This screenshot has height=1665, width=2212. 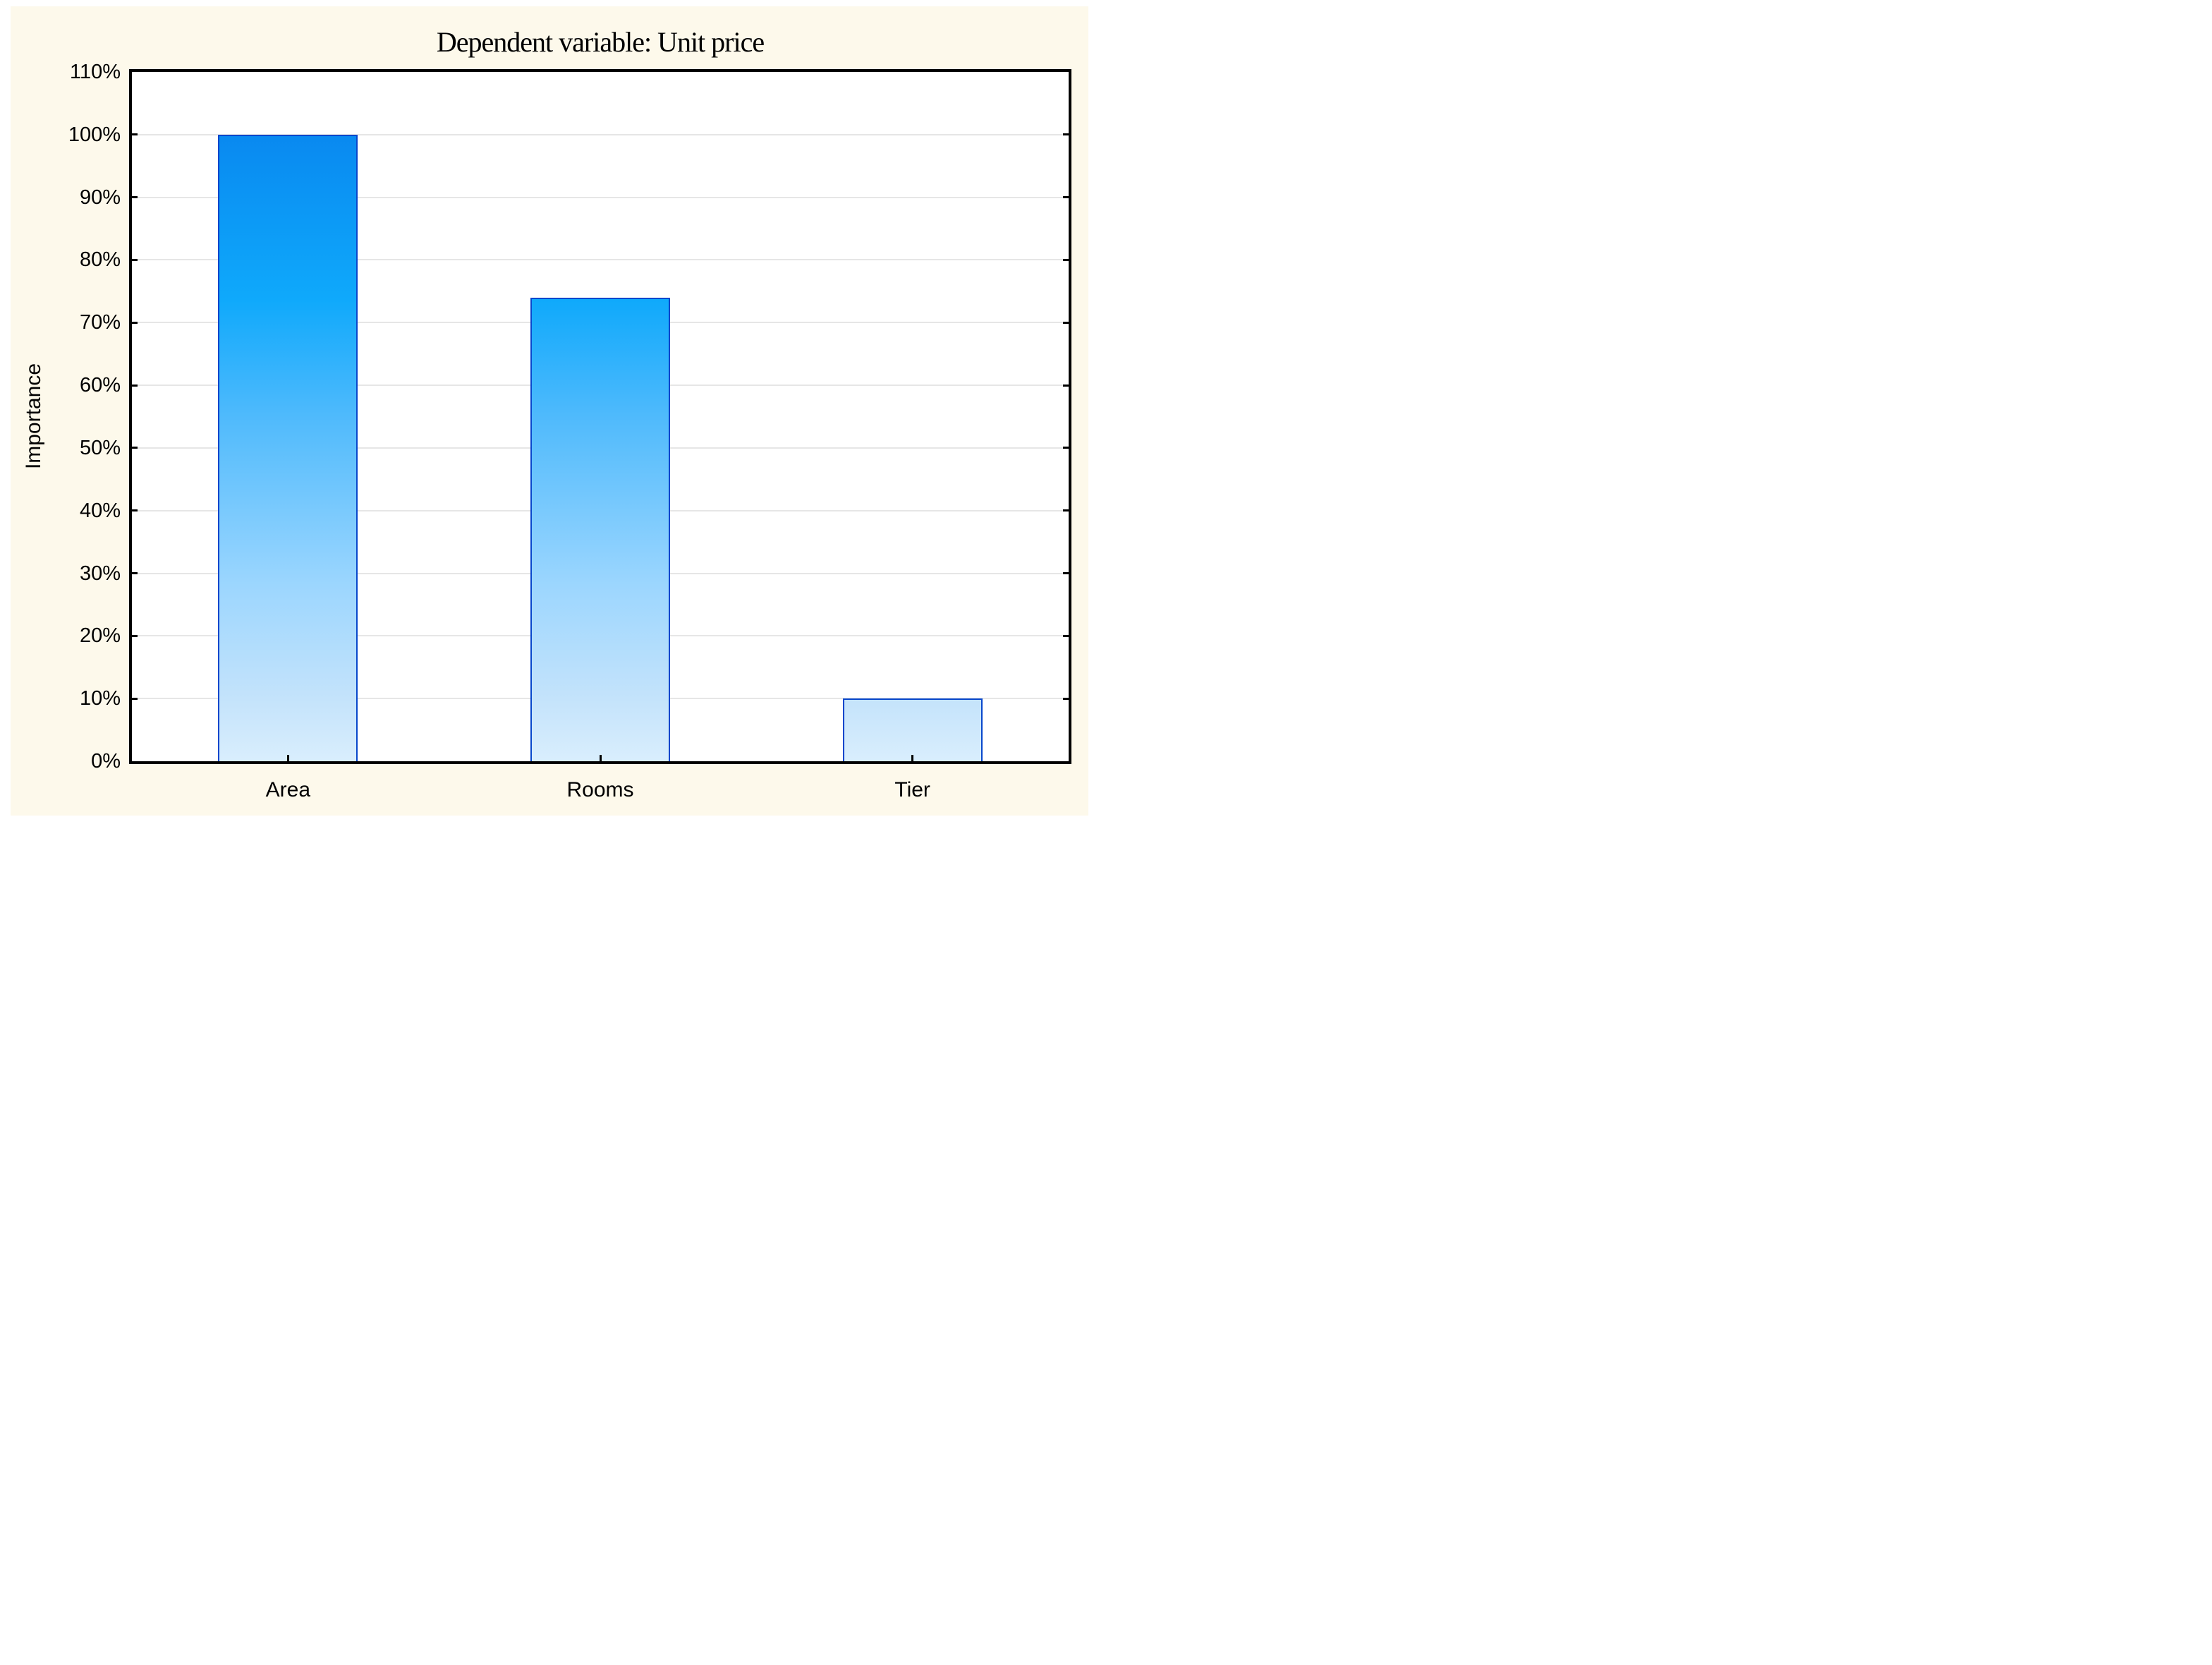 What do you see at coordinates (100, 448) in the screenshot?
I see `y-tick-label-50: 50%` at bounding box center [100, 448].